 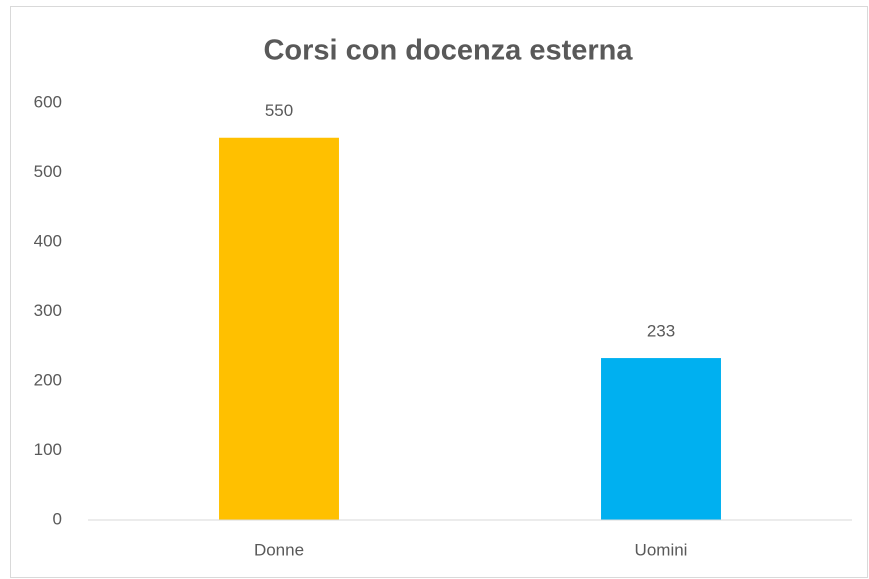 I want to click on y-tick-label: 200, so click(x=48, y=379).